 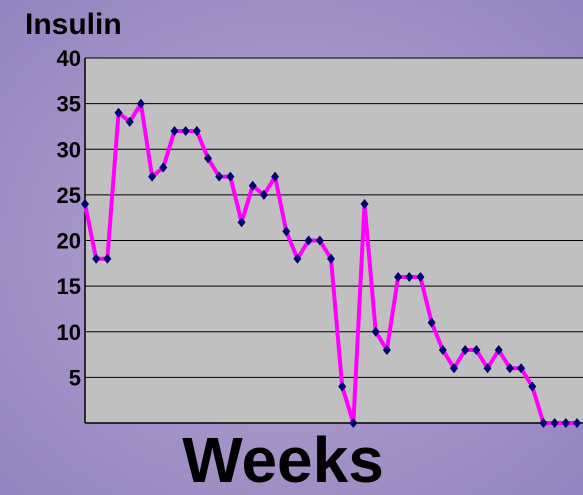 What do you see at coordinates (73, 24) in the screenshot?
I see `chart-title: Insulin` at bounding box center [73, 24].